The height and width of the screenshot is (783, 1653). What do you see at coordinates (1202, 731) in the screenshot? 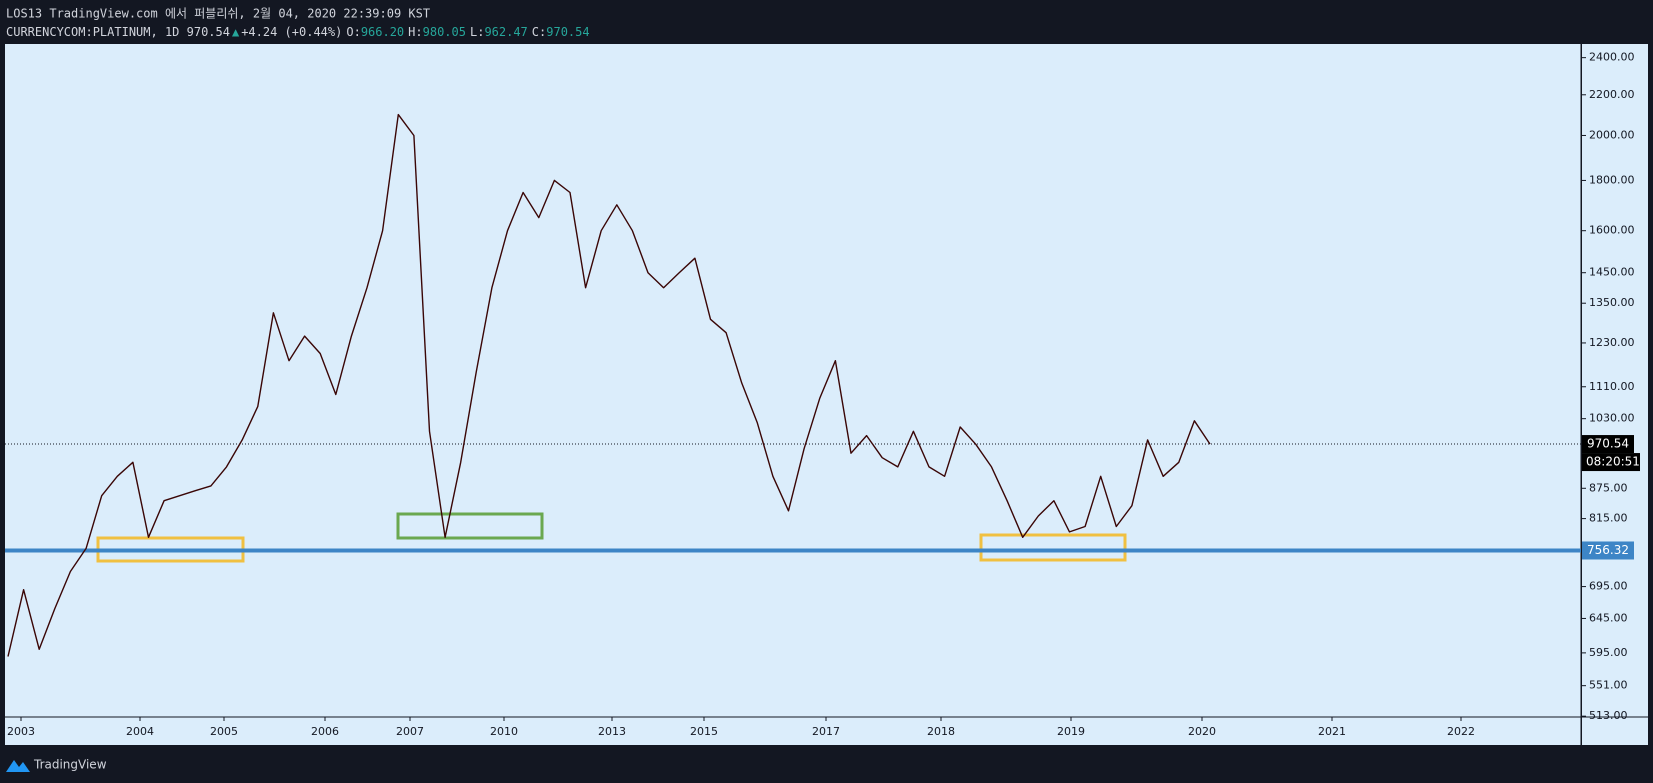
I see `x-tick-label: 2020` at bounding box center [1202, 731].